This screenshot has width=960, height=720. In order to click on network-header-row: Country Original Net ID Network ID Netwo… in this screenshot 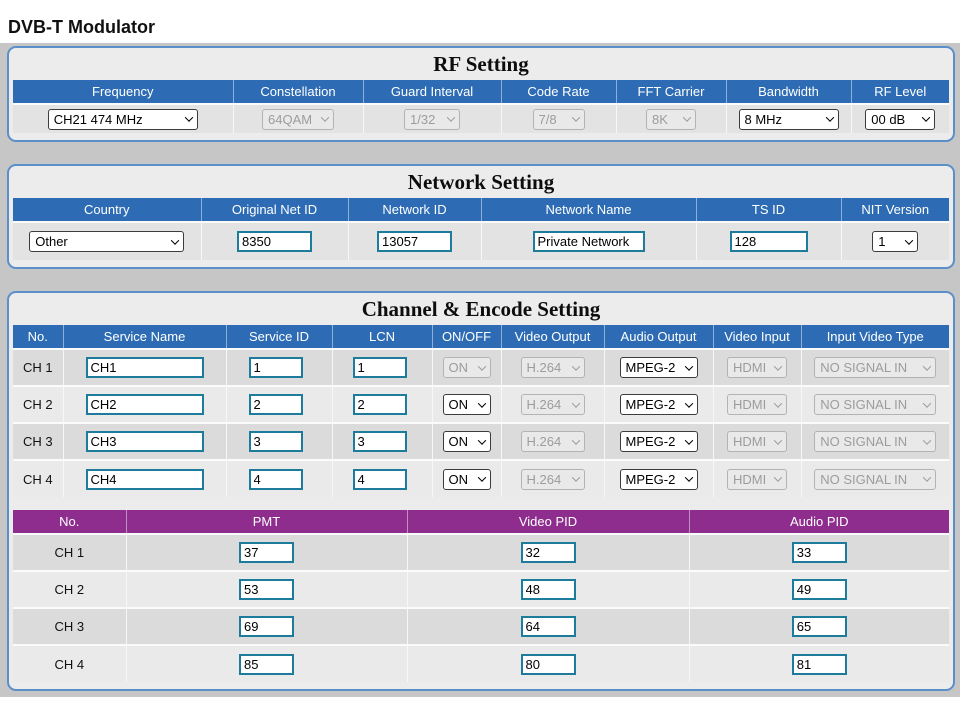, I will do `click(481, 210)`.